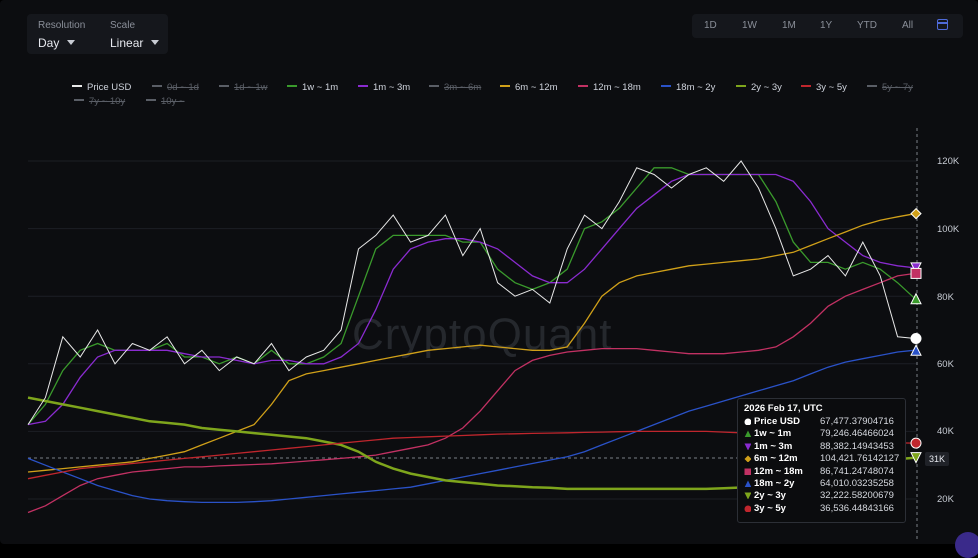  I want to click on tooltip-series-value: 88,382.14943453, so click(857, 446).